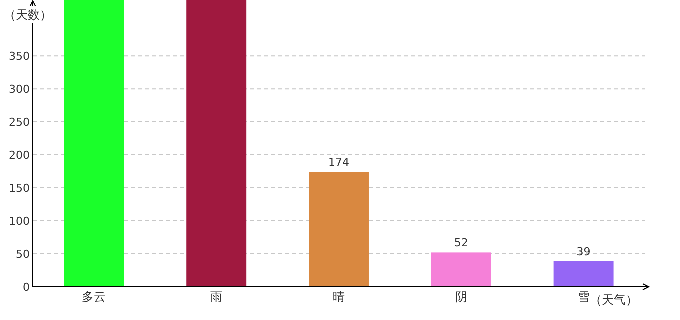  I want to click on y-tick-label: 350, so click(19, 57).